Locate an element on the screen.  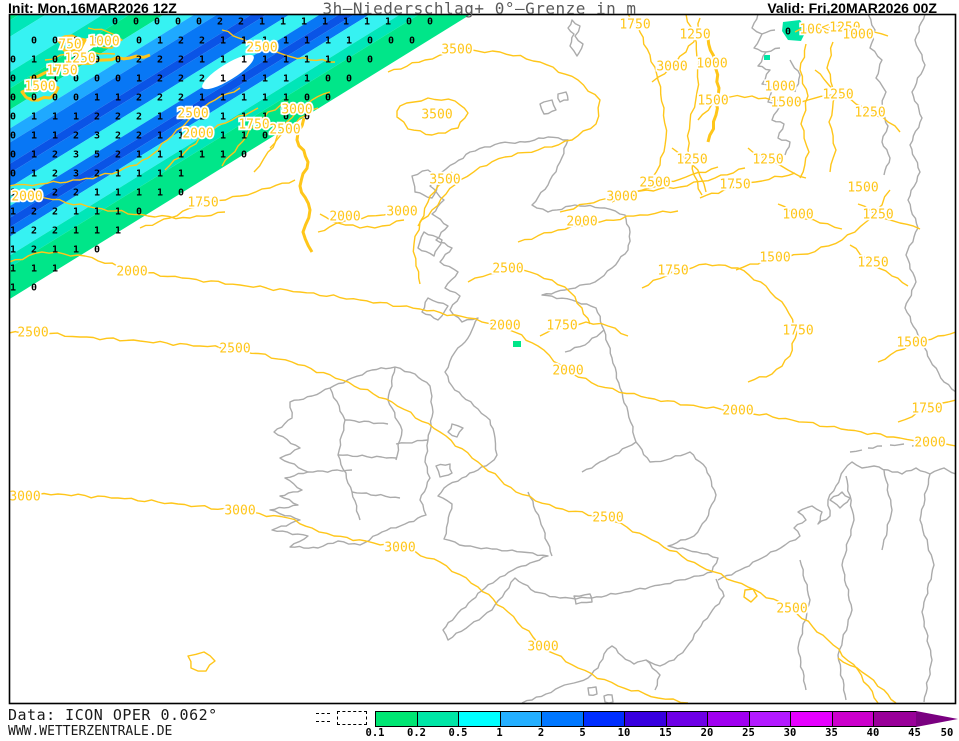
colorbar-empty-box is located at coordinates (352, 718).